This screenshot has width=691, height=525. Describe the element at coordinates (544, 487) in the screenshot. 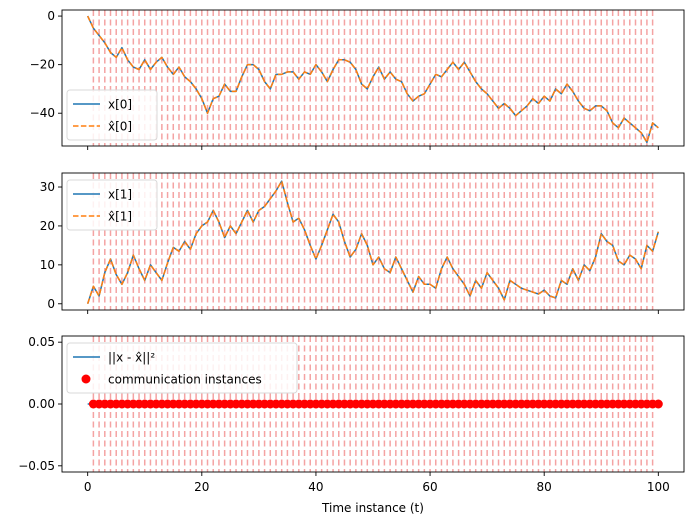

I see `x-tick-label: 80` at that location.